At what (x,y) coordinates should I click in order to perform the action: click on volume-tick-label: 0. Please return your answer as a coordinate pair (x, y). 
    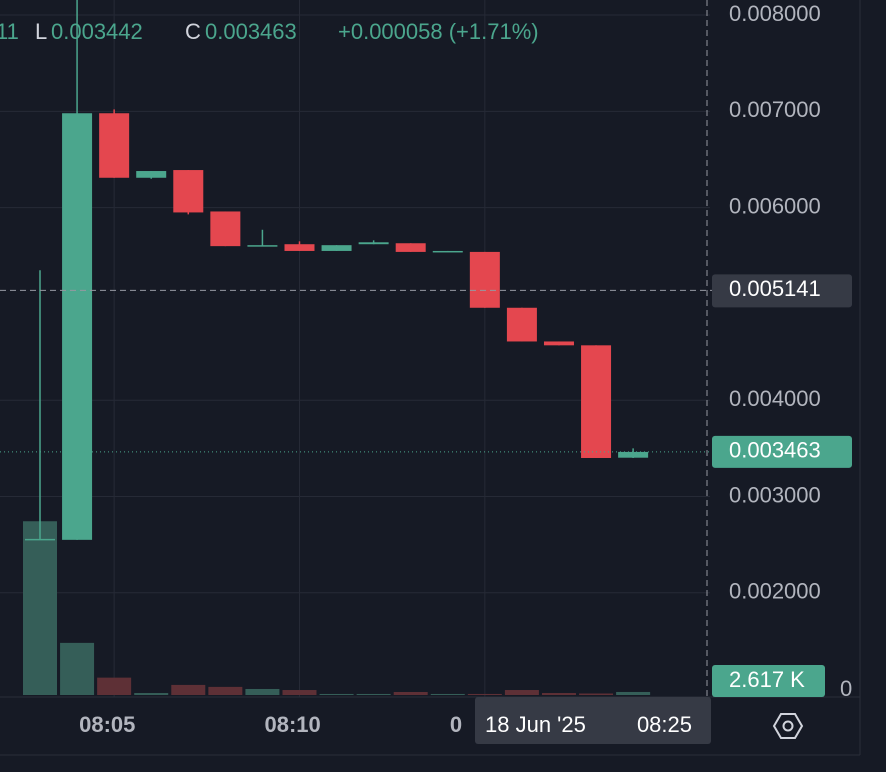
    Looking at the image, I should click on (846, 688).